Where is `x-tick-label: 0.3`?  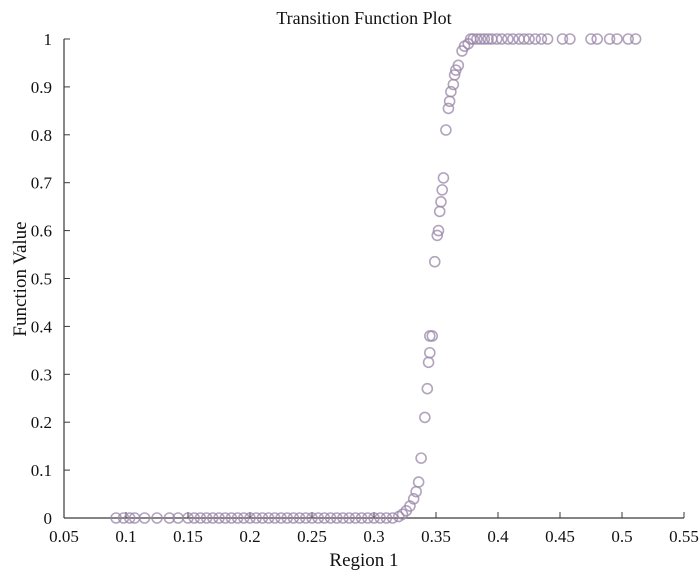
x-tick-label: 0.3 is located at coordinates (373, 536).